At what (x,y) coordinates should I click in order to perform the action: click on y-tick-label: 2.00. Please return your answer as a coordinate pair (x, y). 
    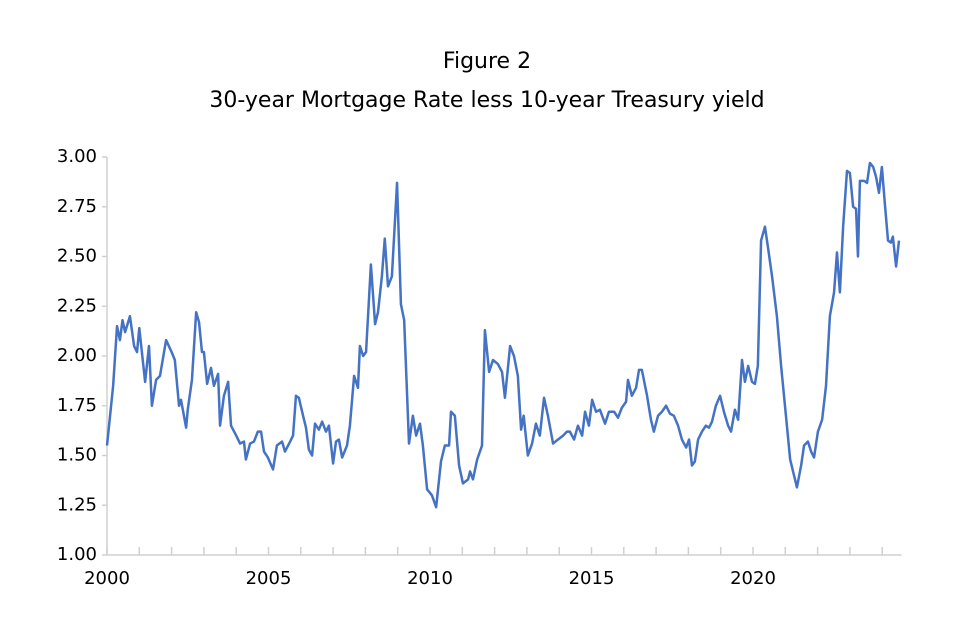
    Looking at the image, I should click on (77, 355).